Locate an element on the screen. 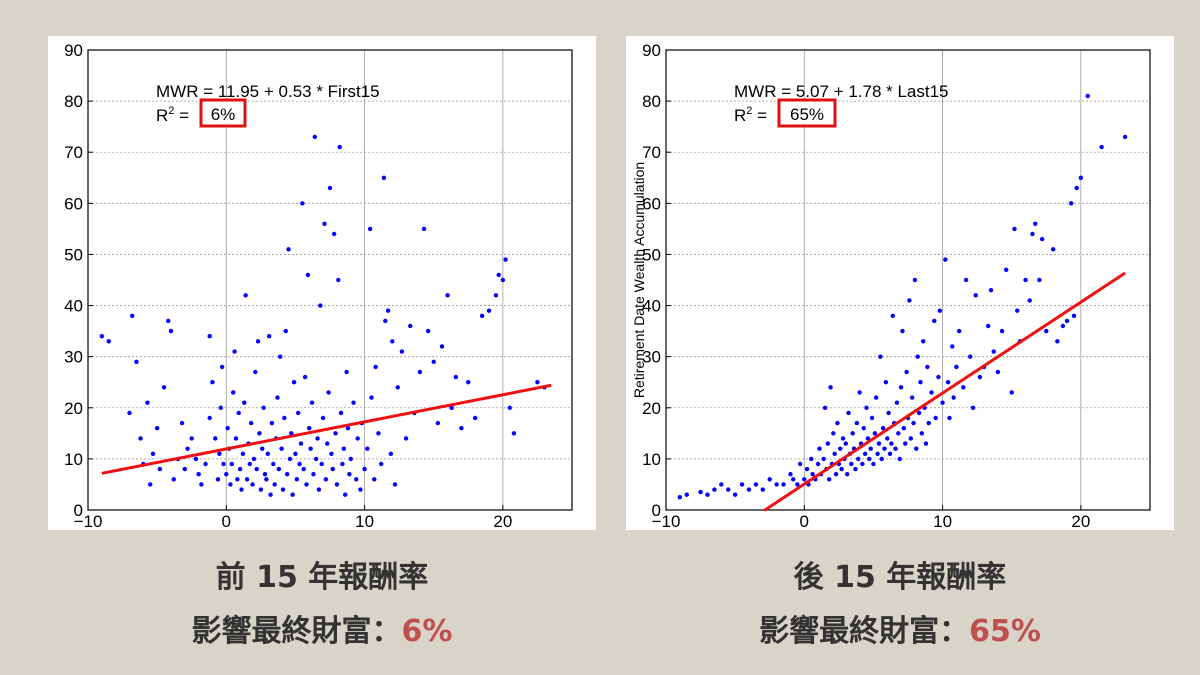 Image resolution: width=1200 pixels, height=675 pixels. right-xtick-label: 10 is located at coordinates (942, 521).